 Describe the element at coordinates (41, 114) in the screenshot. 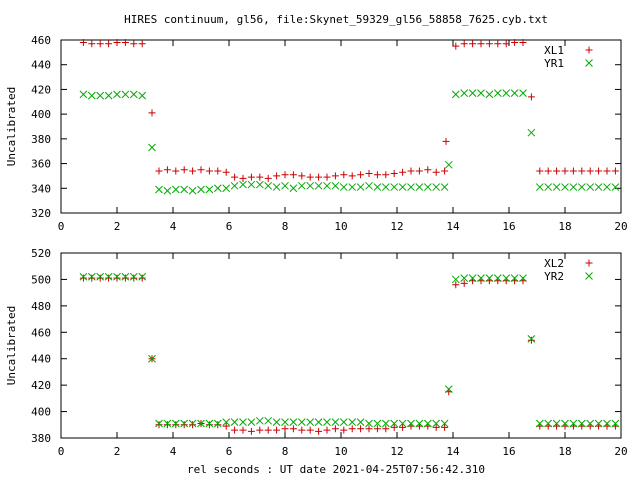

I see `y-tick-label: 400` at that location.